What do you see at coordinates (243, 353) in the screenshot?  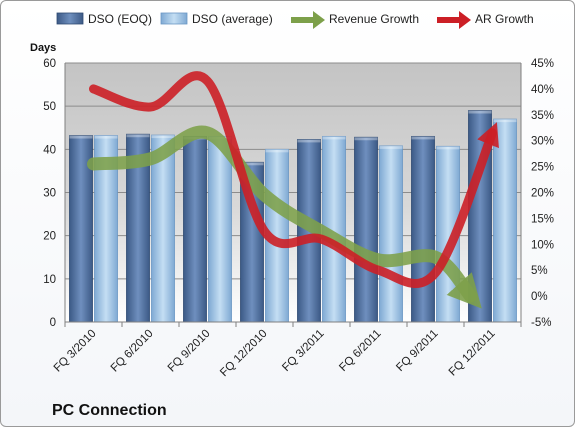 I see `x-tick-label: FQ 12/2010` at bounding box center [243, 353].